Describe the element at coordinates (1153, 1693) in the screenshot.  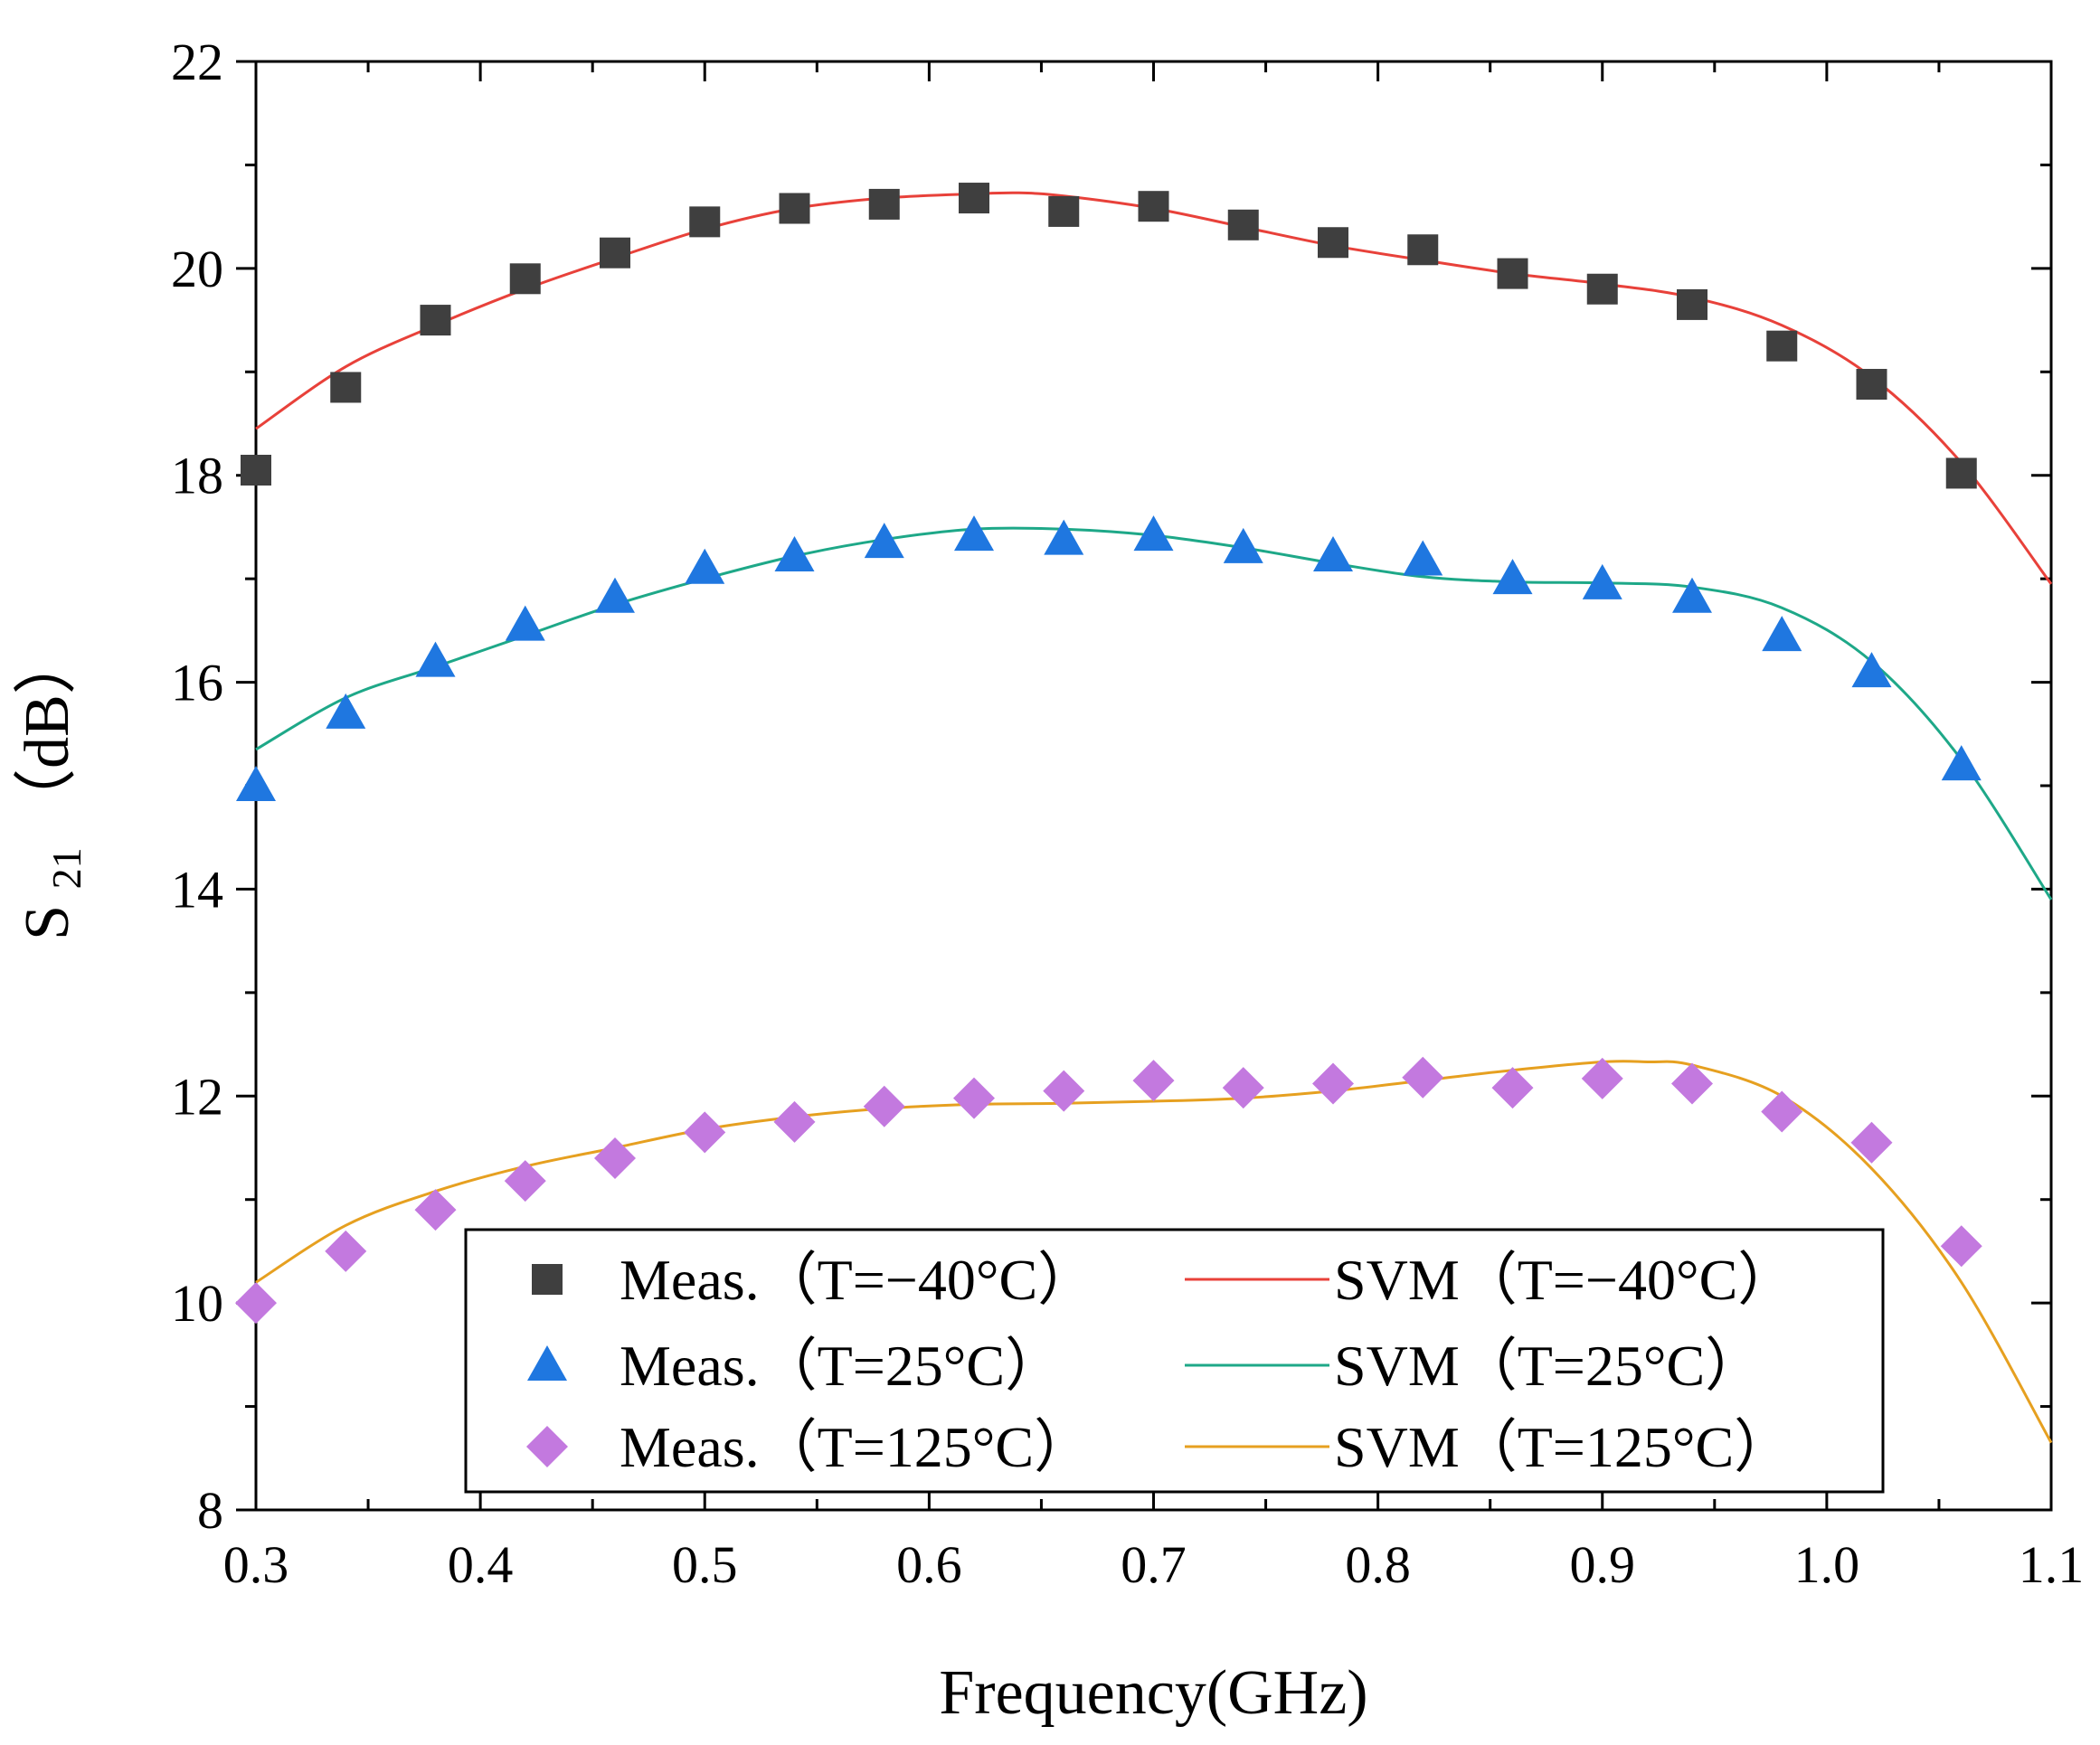
I see `x-axis-title: Frequency(GHz)` at that location.